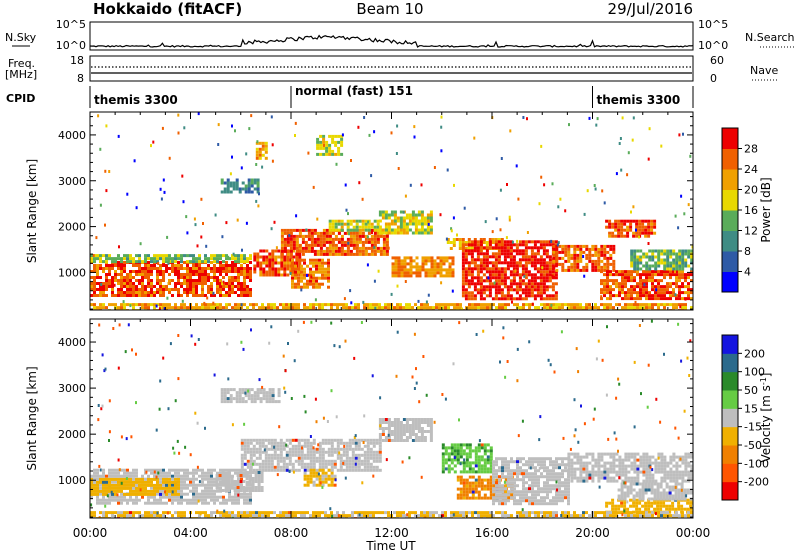 The width and height of the screenshot is (800, 554). What do you see at coordinates (258, 206) in the screenshot?
I see `power-speckle` at bounding box center [258, 206].